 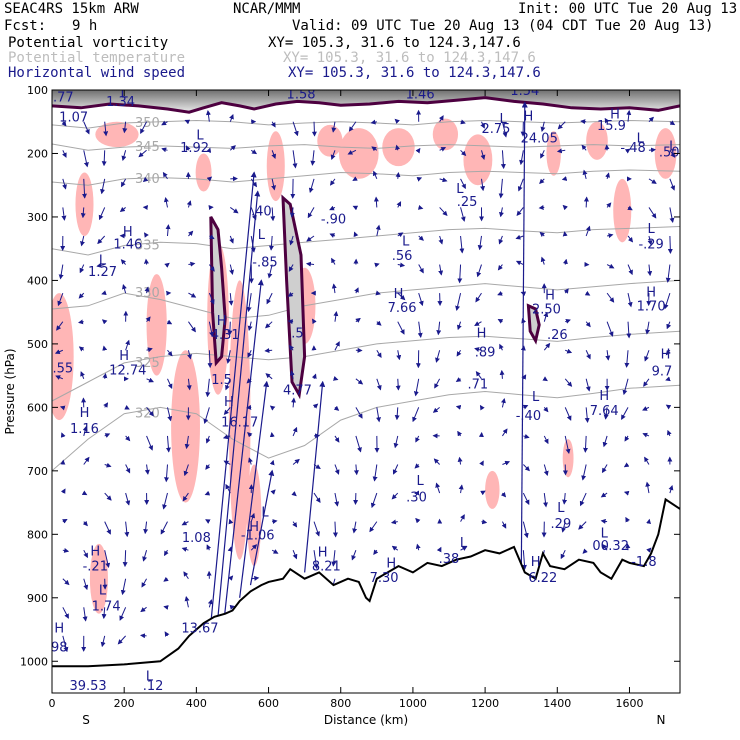 What do you see at coordinates (221, 380) in the screenshot?
I see `hl-label: 1.5` at bounding box center [221, 380].